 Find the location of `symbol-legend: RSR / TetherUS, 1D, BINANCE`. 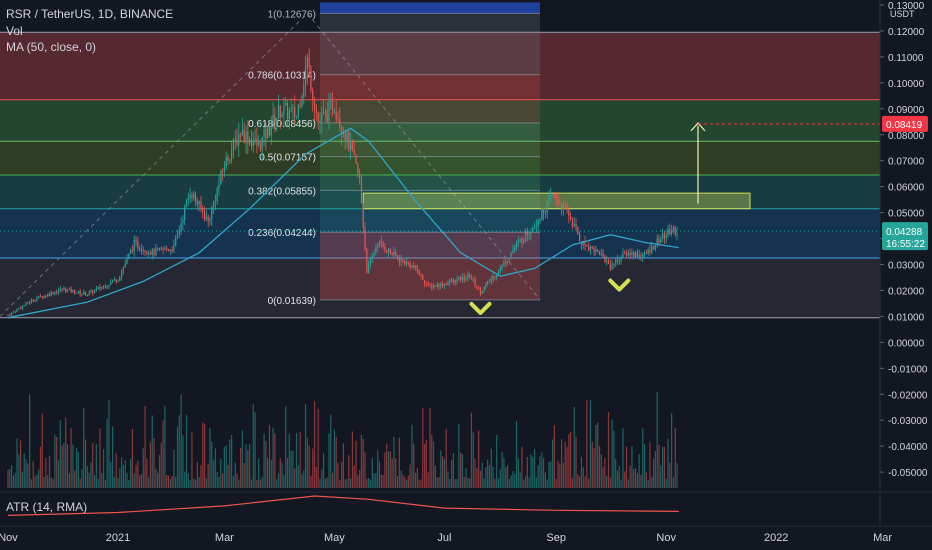

symbol-legend: RSR / TetherUS, 1D, BINANCE is located at coordinates (90, 14).